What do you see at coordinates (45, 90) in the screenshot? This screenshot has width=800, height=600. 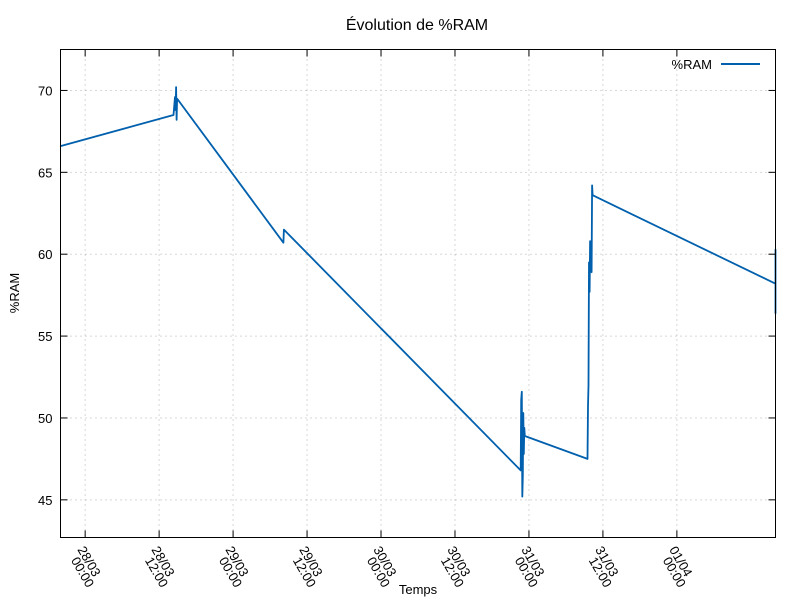 I see `y-tick-label: 70` at bounding box center [45, 90].